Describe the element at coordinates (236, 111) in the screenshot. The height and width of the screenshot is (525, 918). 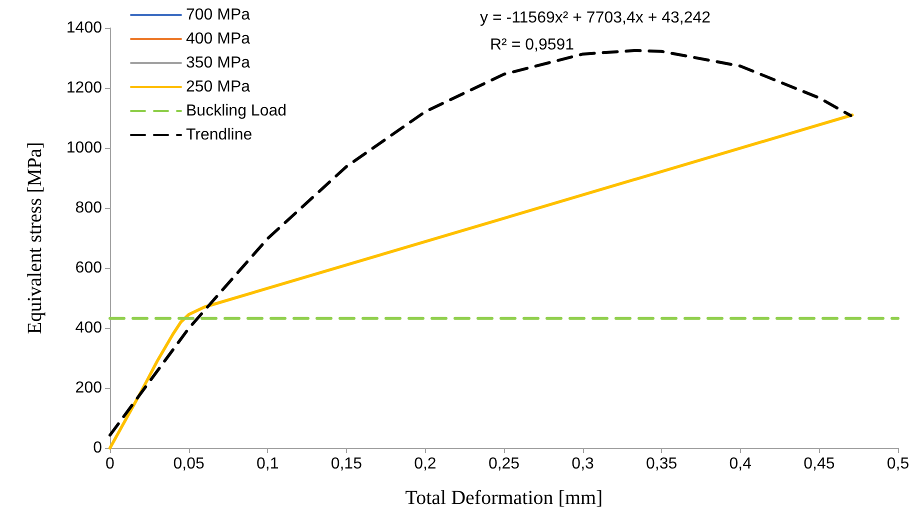
I see `legend-label: Buckling Load` at that location.